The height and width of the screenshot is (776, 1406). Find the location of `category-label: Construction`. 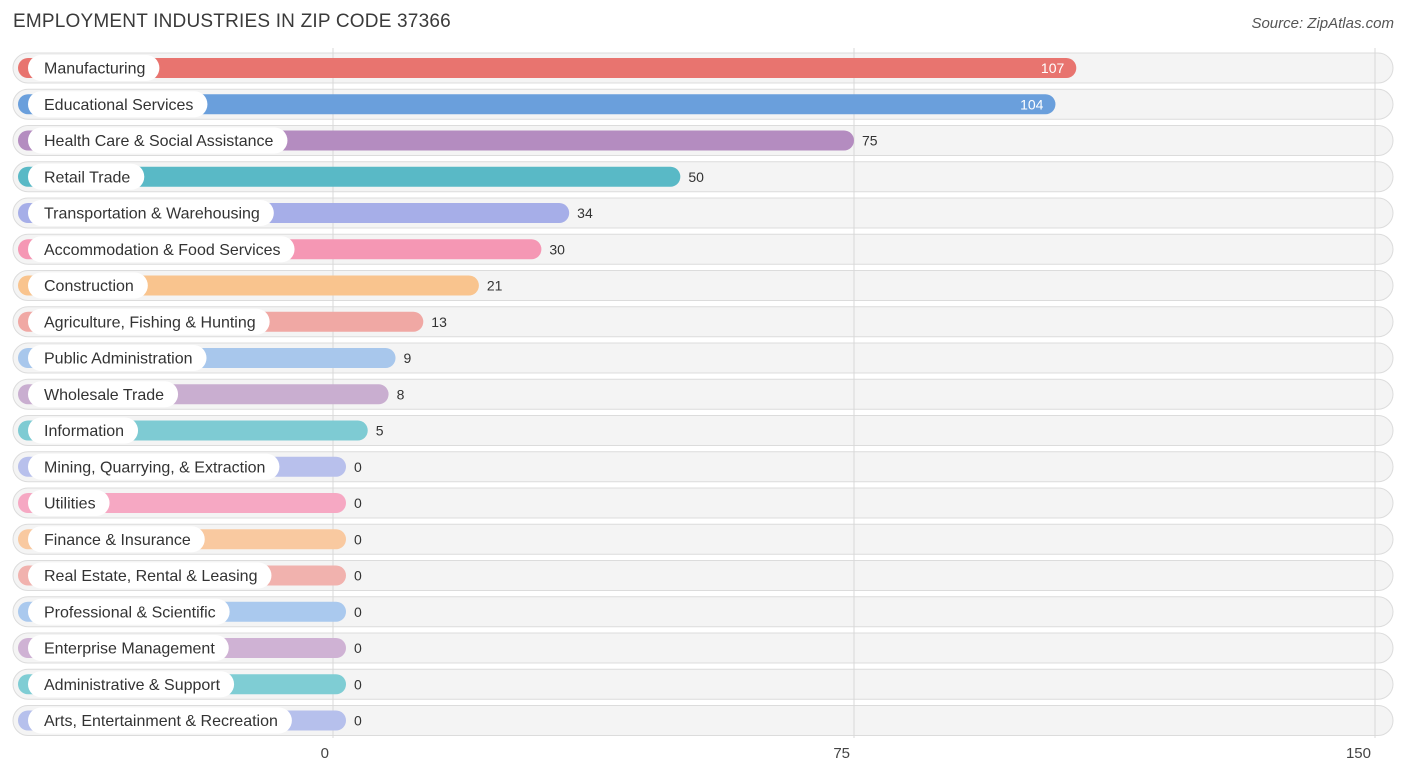

category-label: Construction is located at coordinates (89, 286).